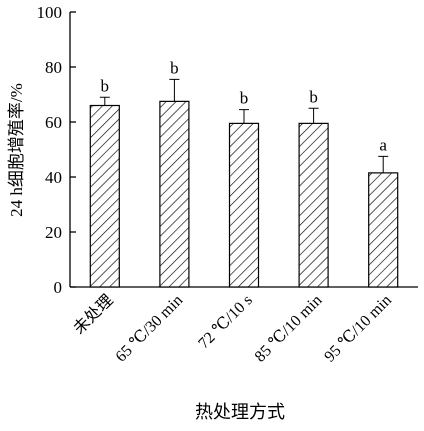 This screenshot has height=431, width=424. I want to click on y-axis-label: 24 h细胞增殖率/%, so click(16, 150).